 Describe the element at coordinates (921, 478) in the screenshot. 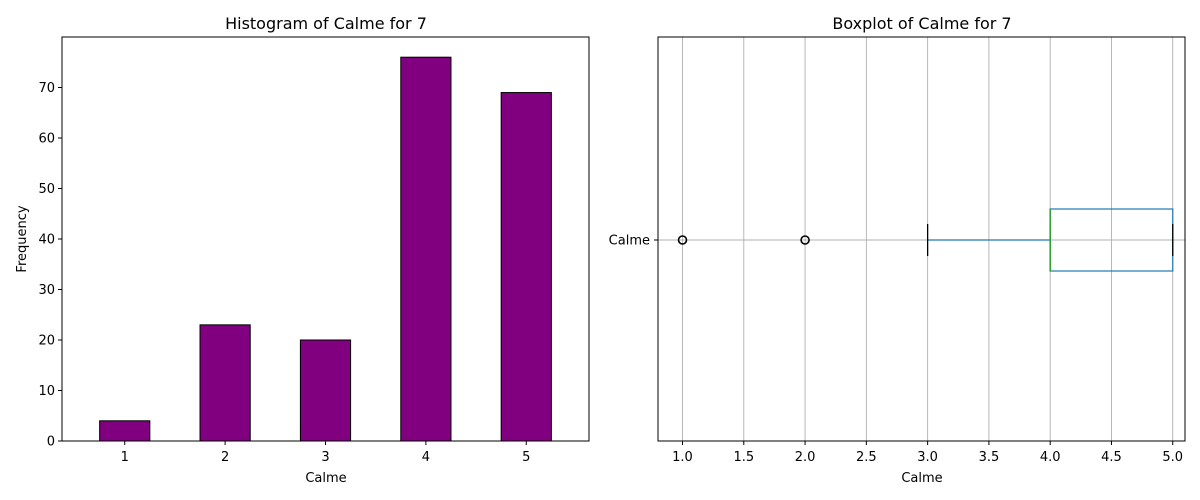

I see `boxplot-x-label: Calme` at that location.